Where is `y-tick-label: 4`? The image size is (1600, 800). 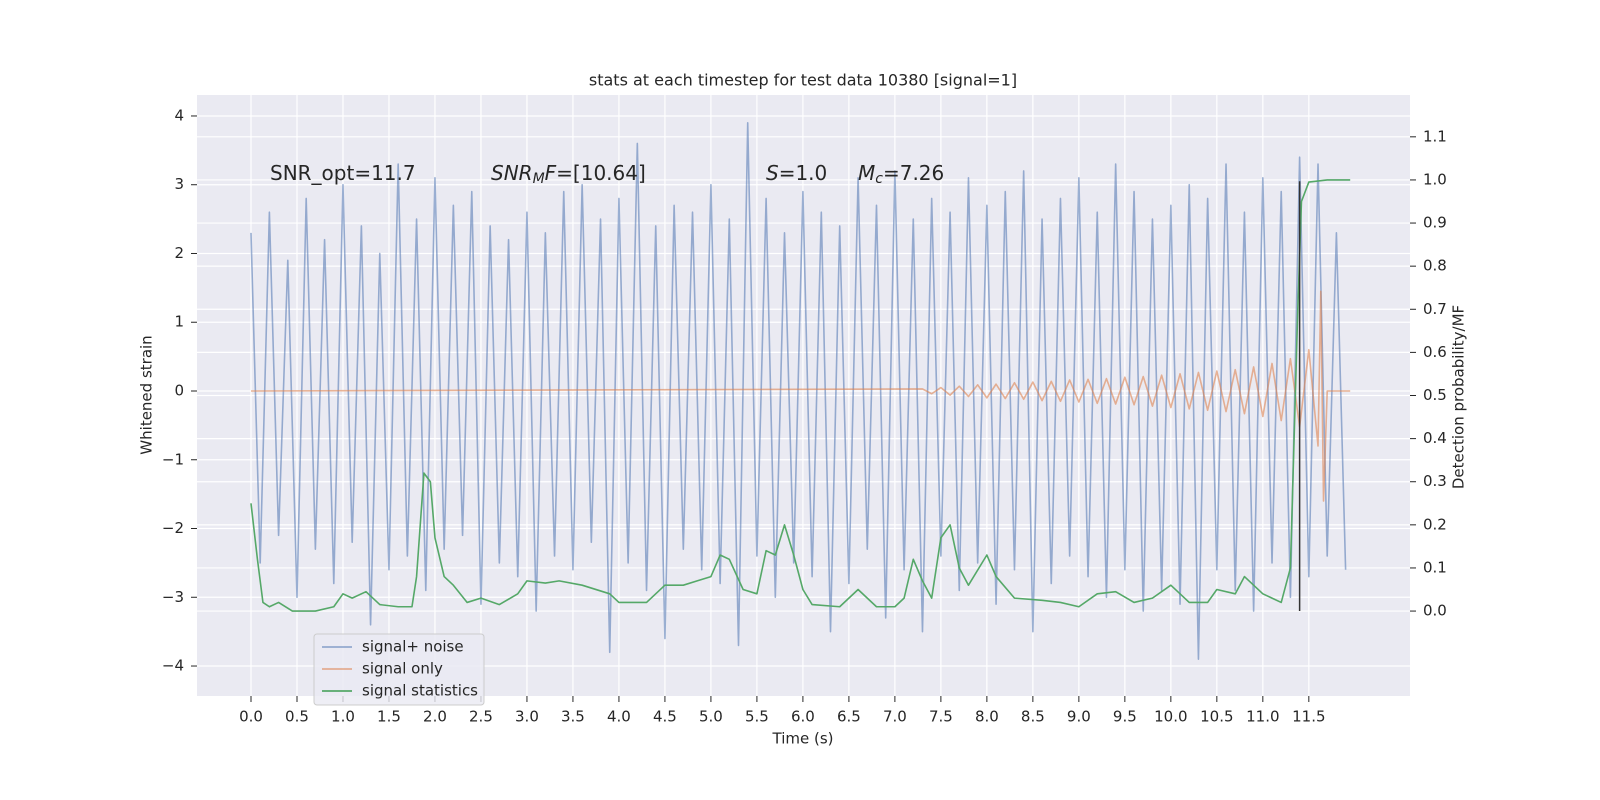 y-tick-label: 4 is located at coordinates (179, 115).